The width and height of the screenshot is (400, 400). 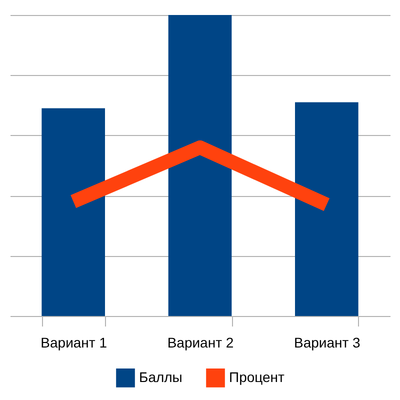 What do you see at coordinates (327, 342) in the screenshot?
I see `x-tick-label: Вариант 3` at bounding box center [327, 342].